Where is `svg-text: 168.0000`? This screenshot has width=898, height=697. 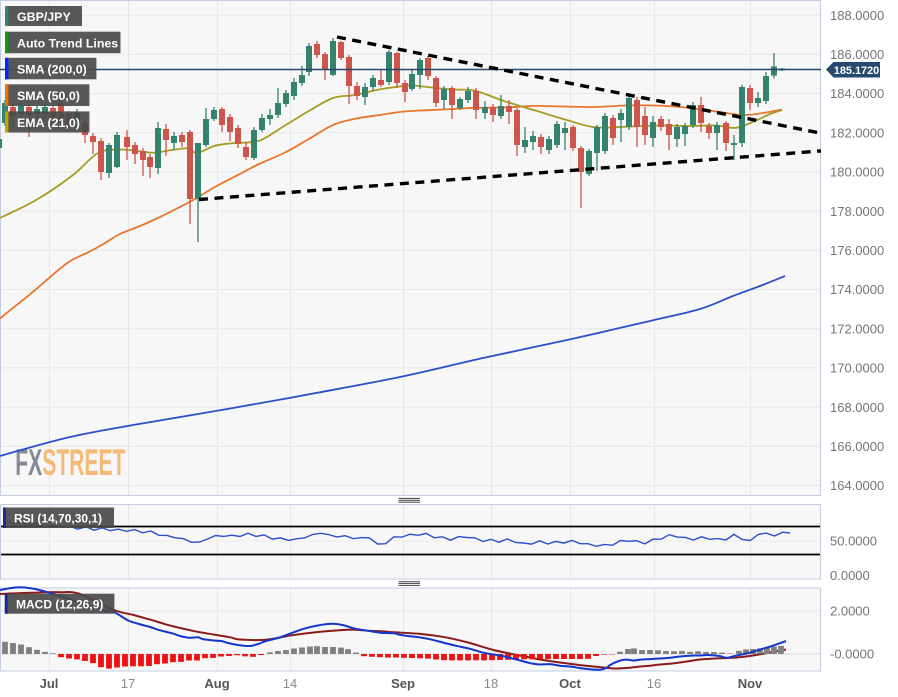
svg-text: 168.0000 is located at coordinates (857, 407).